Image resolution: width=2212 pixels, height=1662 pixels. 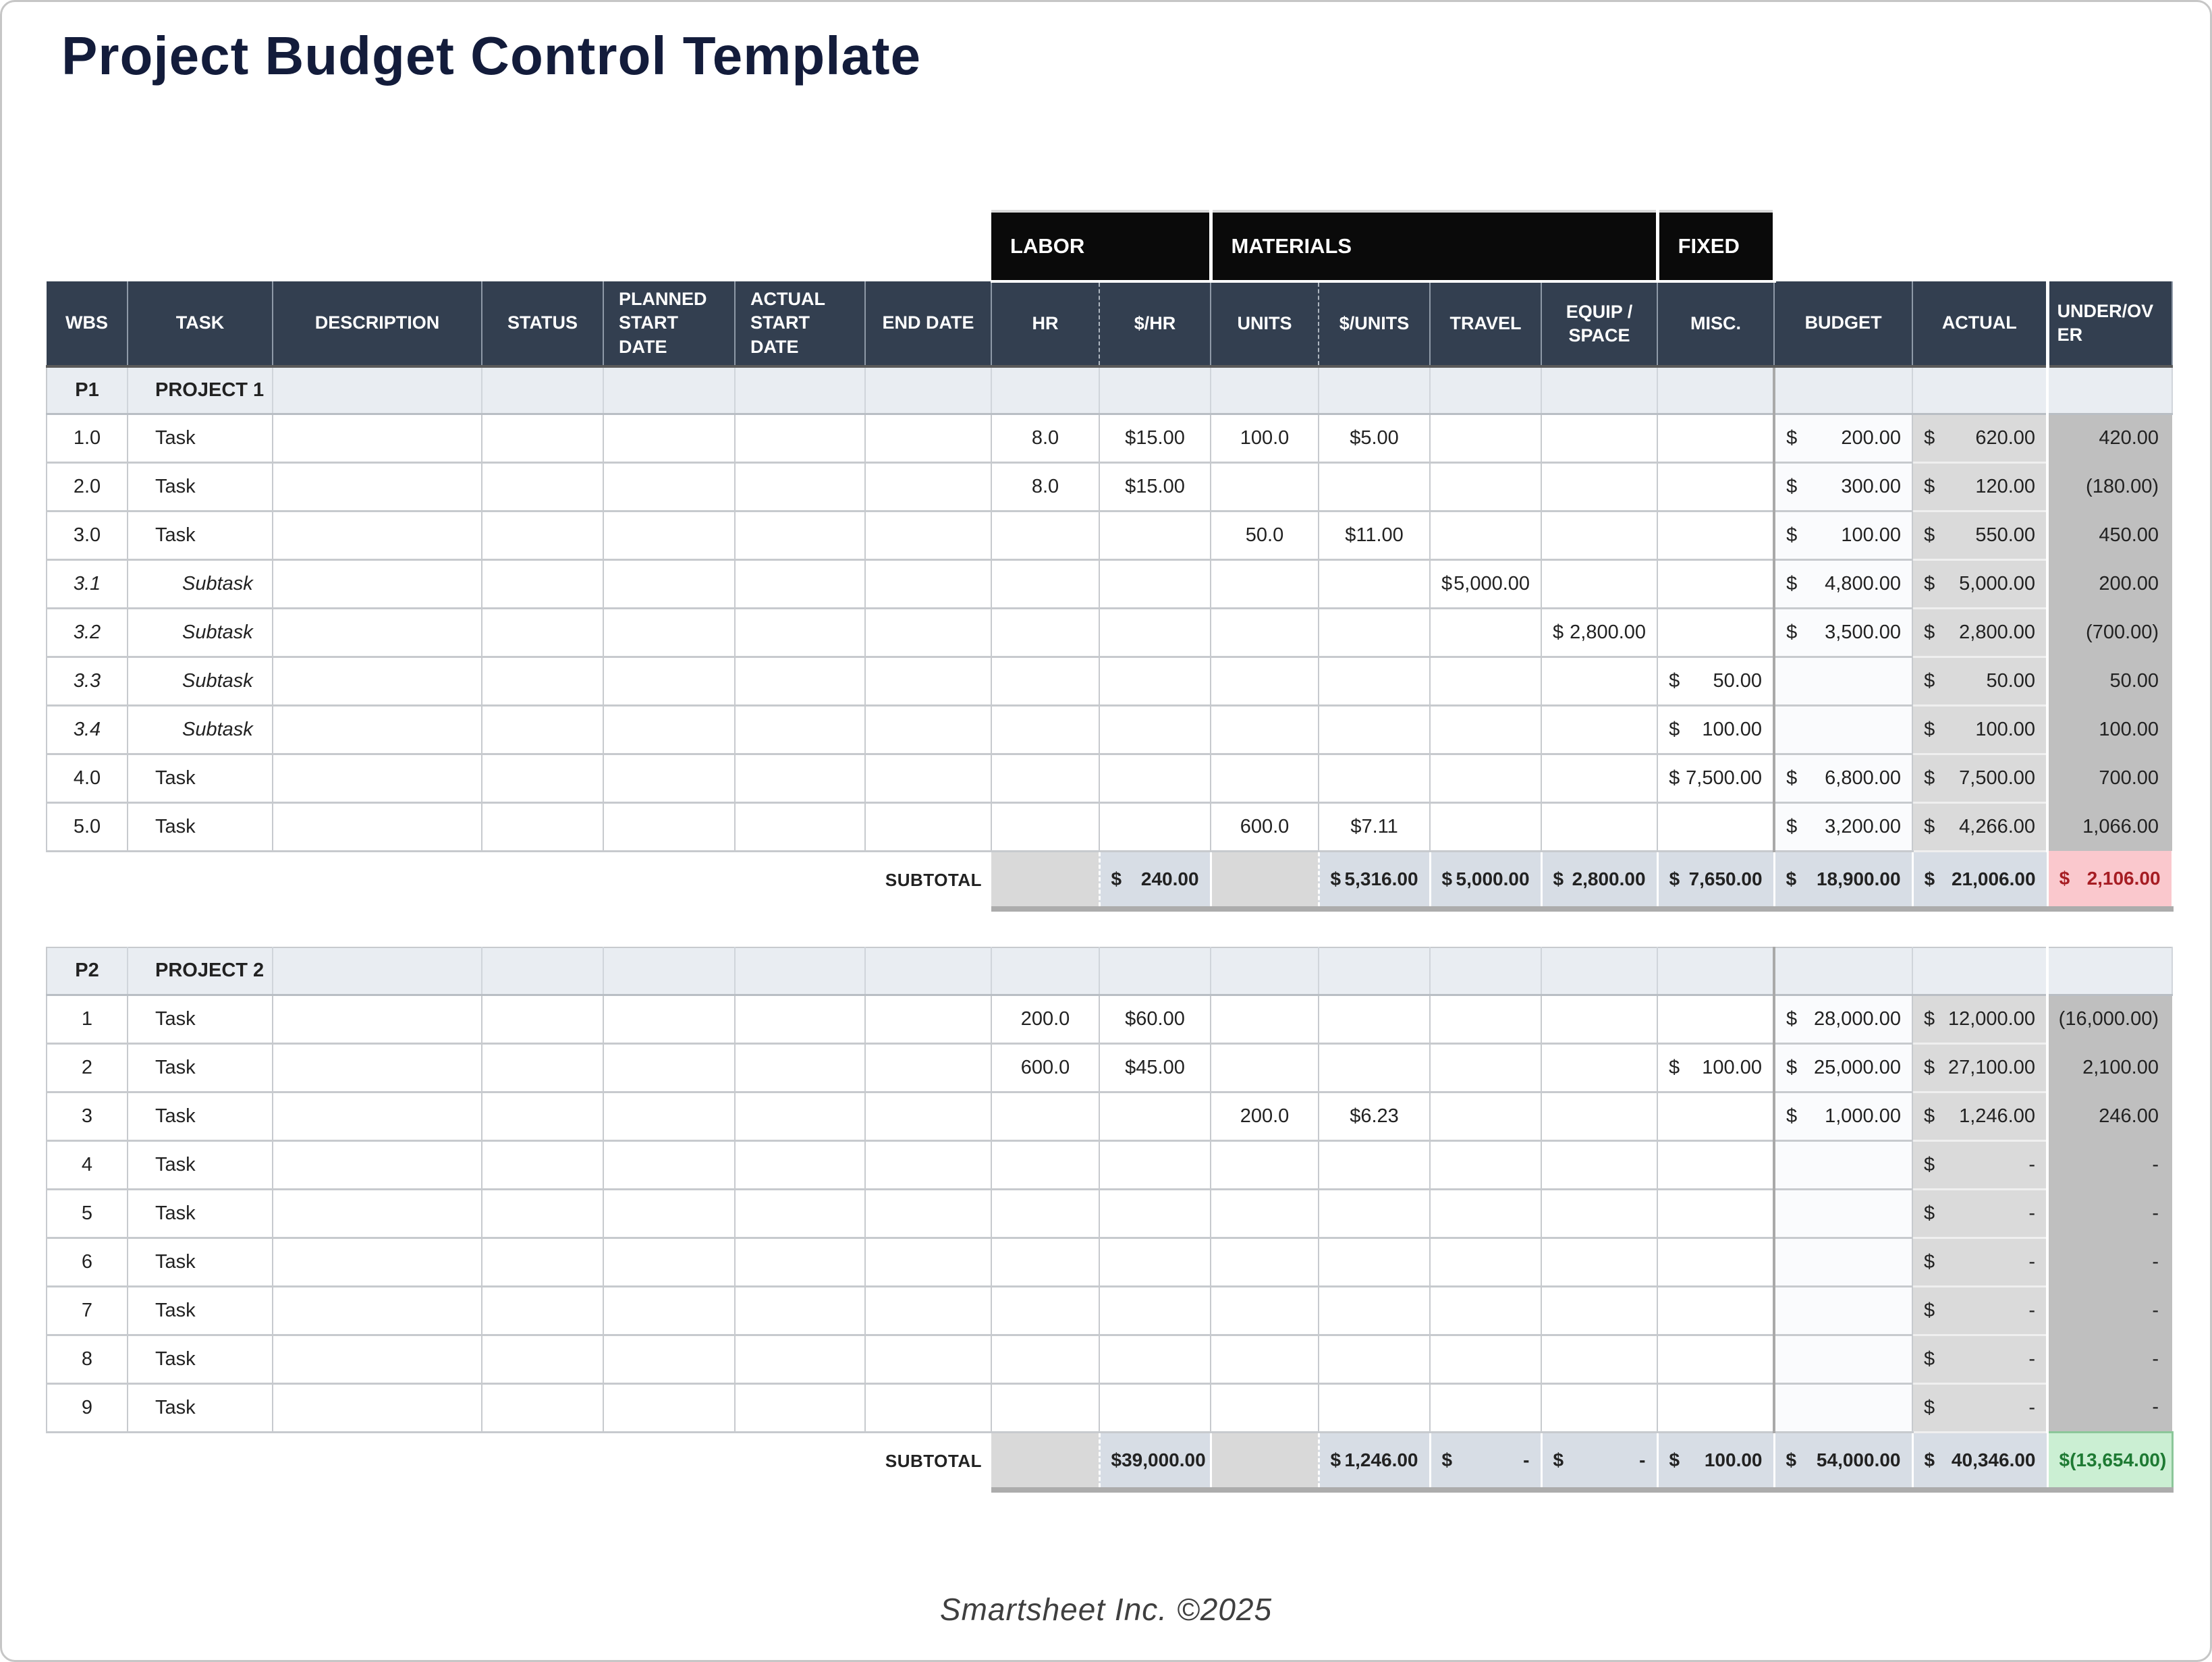 What do you see at coordinates (2109, 778) in the screenshot?
I see `cell-varn: 700.00` at bounding box center [2109, 778].